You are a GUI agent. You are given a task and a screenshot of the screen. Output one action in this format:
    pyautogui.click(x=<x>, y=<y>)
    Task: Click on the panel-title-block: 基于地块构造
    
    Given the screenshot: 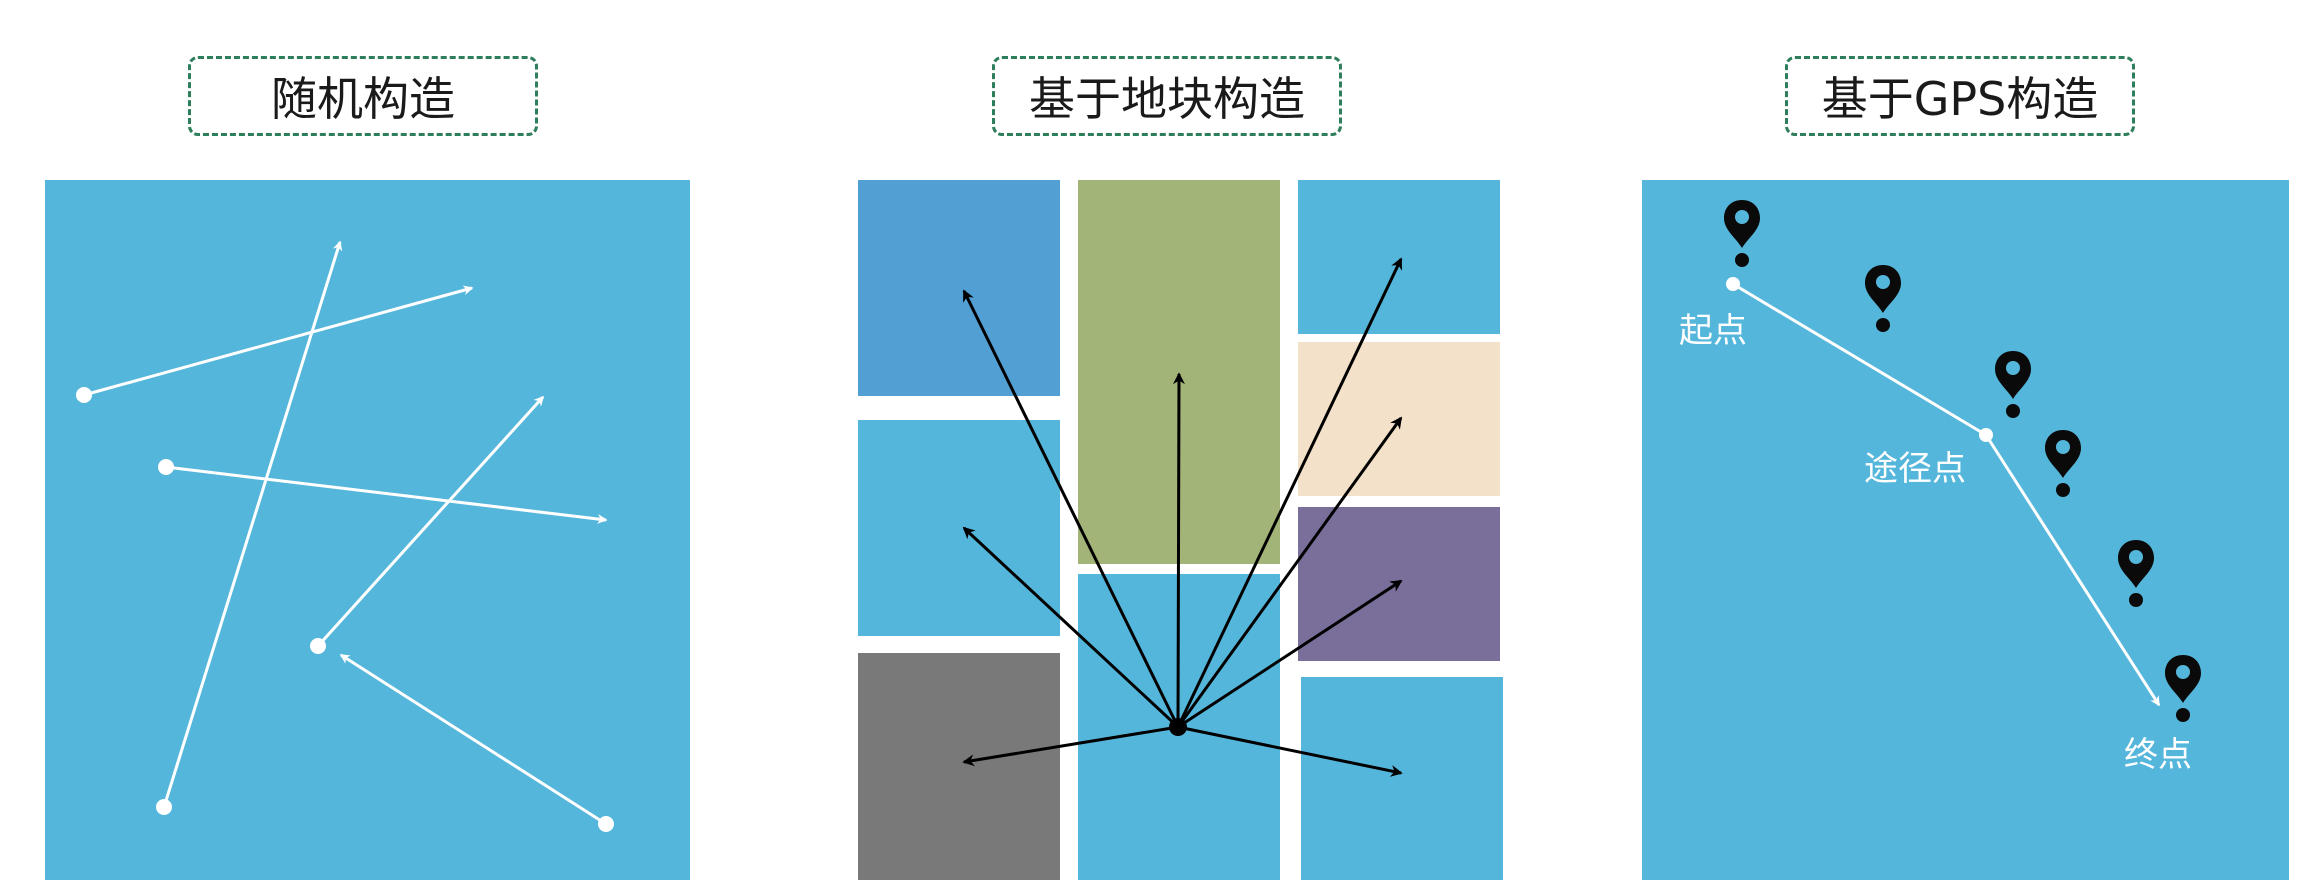 What is the action you would take?
    pyautogui.click(x=1167, y=96)
    